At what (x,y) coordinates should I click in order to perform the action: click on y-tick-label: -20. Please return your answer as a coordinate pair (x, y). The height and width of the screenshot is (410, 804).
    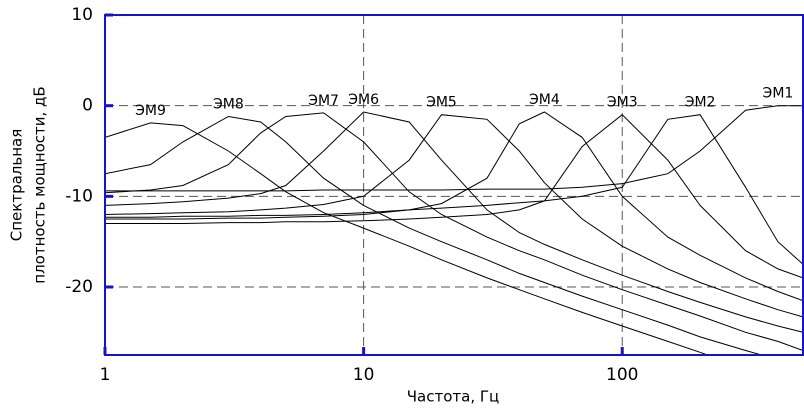
    Looking at the image, I should click on (79, 287).